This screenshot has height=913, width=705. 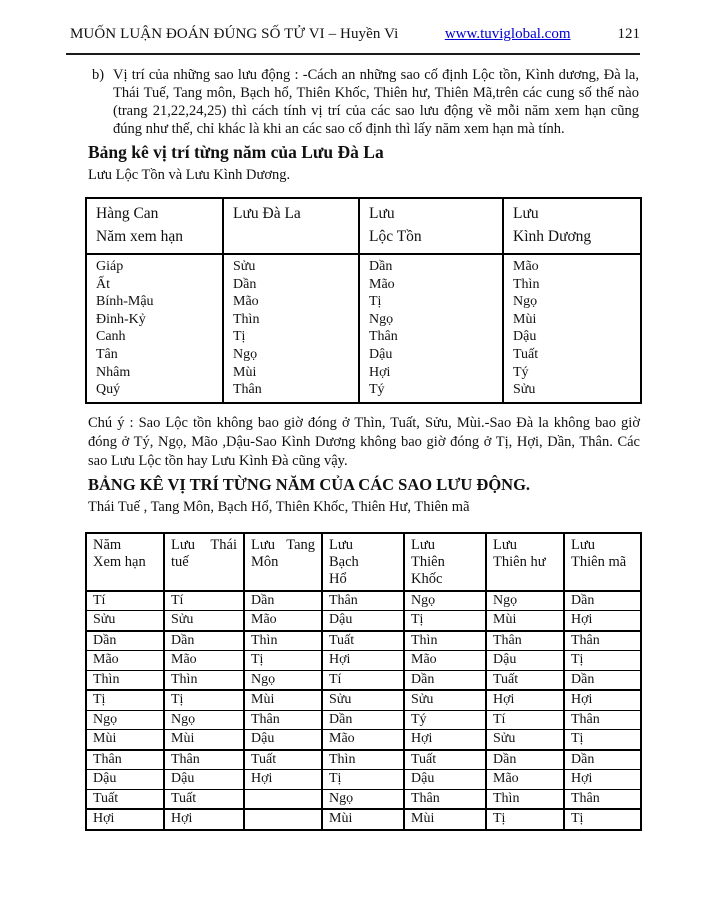 I want to click on column-header: Hàng Can Năm xem hạn, so click(x=154, y=226).